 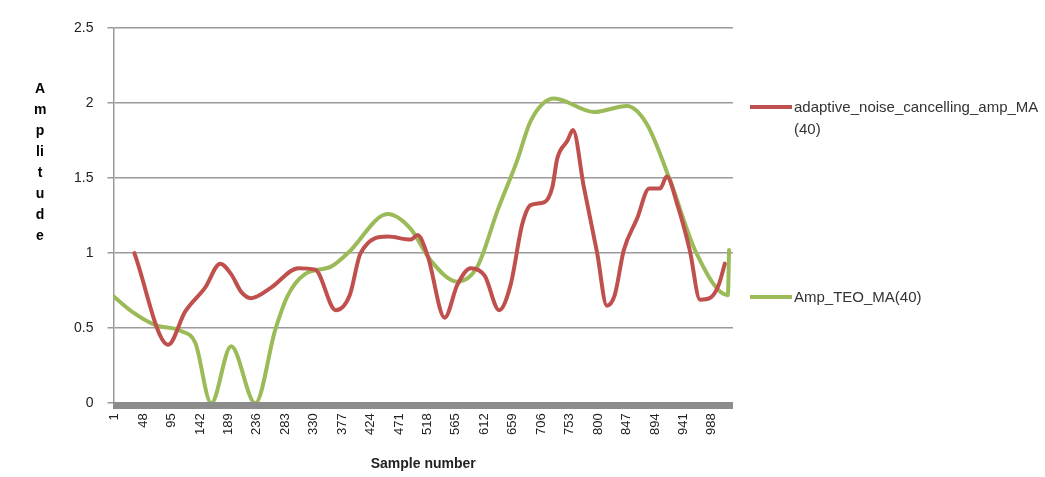 I want to click on x-tick-label: 471, so click(x=398, y=424).